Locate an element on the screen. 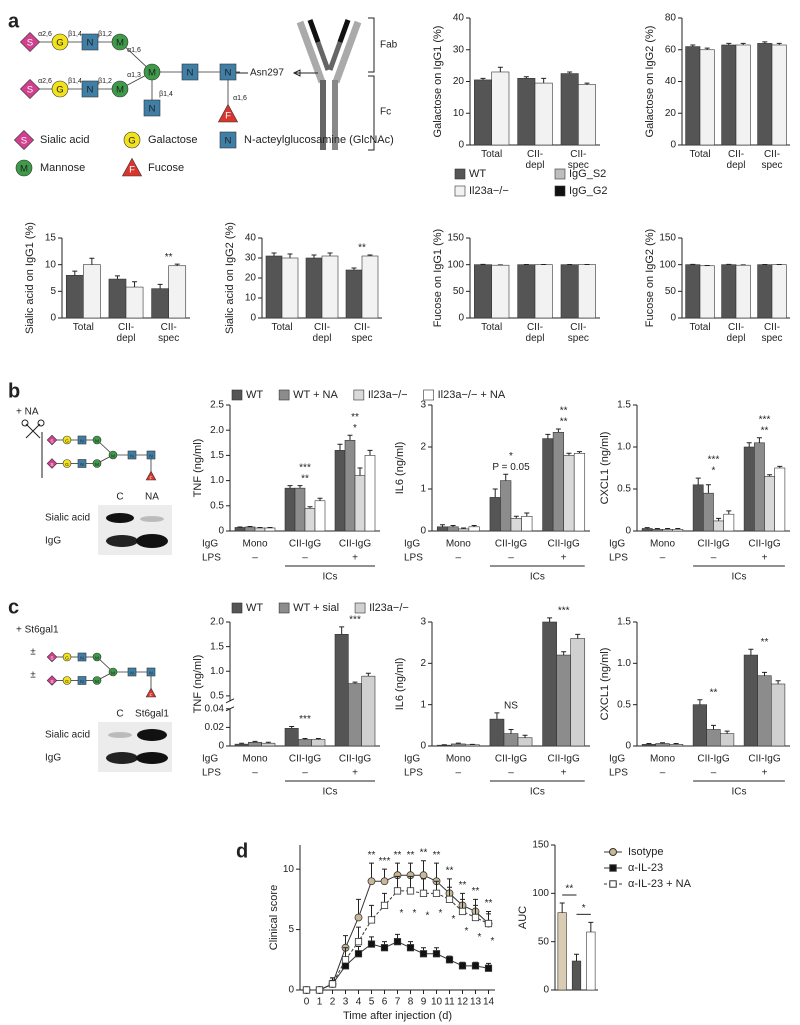 This screenshot has height=1025, width=800. x-tick-label: 4 is located at coordinates (359, 1002).